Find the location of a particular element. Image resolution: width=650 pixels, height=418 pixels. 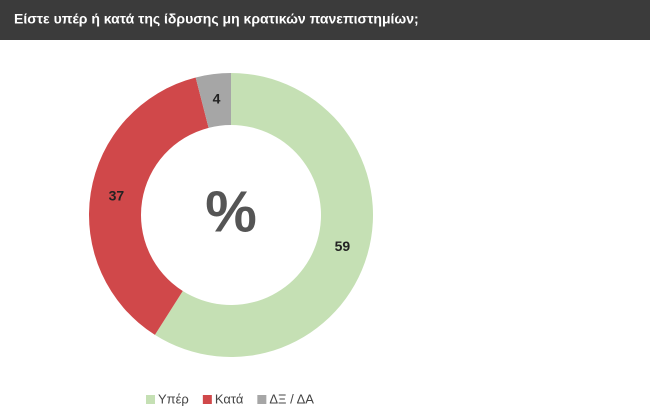

legend-label: Υπέρ is located at coordinates (173, 398).